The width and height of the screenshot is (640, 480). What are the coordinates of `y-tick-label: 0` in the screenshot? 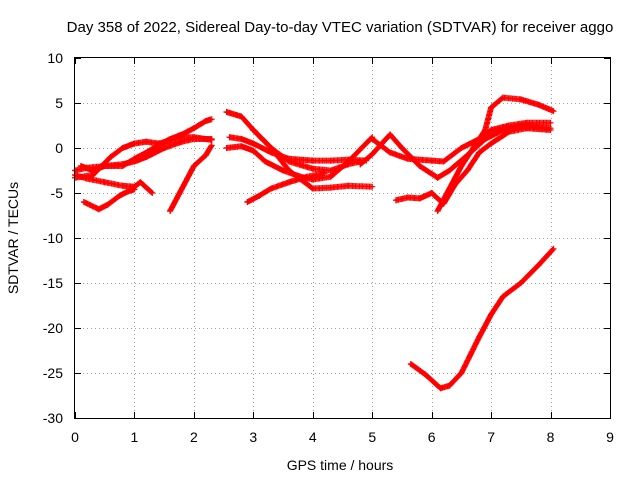 It's located at (59, 148).